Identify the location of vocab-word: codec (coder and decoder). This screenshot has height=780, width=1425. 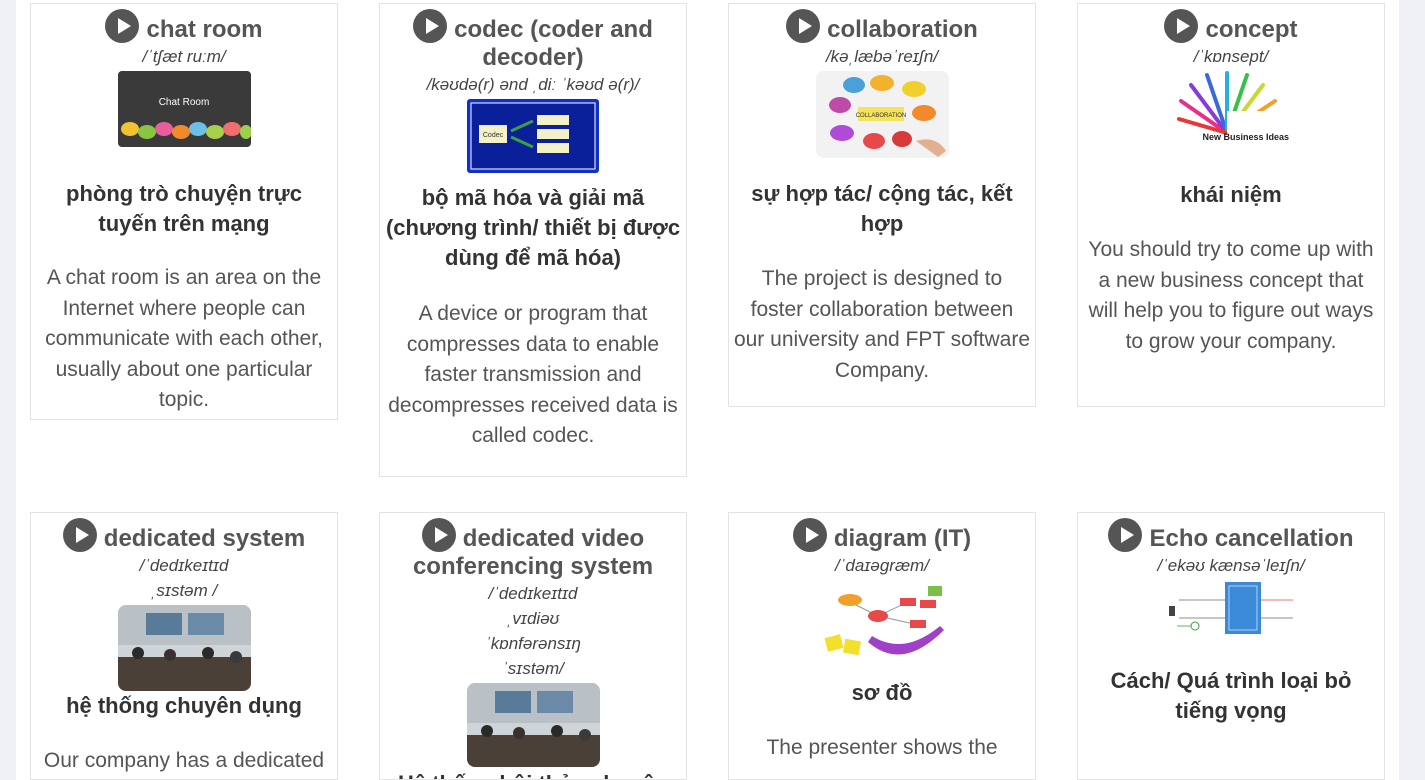
(553, 43).